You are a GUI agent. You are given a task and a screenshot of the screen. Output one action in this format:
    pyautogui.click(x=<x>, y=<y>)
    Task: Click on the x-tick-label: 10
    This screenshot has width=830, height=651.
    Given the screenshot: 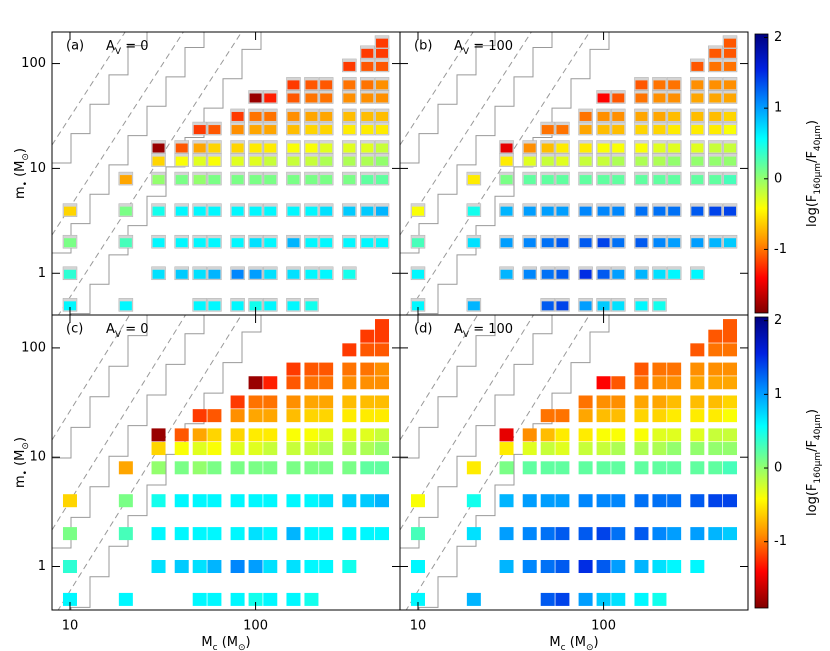 What is the action you would take?
    pyautogui.click(x=418, y=626)
    